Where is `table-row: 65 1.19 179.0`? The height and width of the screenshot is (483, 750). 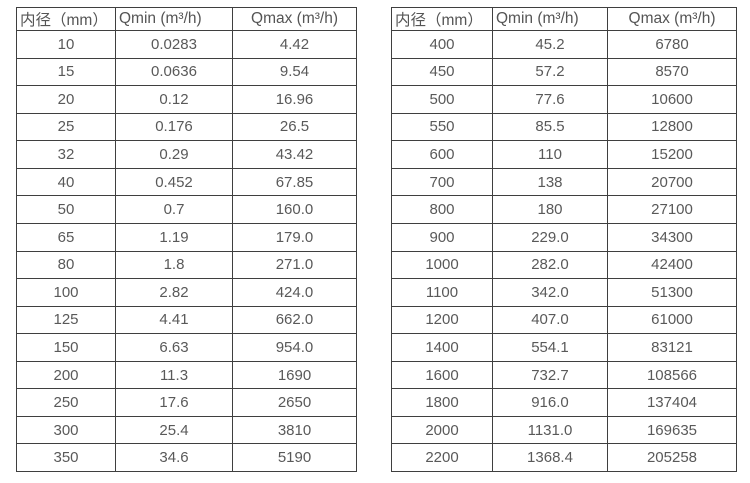
table-row: 65 1.19 179.0 is located at coordinates (186, 237).